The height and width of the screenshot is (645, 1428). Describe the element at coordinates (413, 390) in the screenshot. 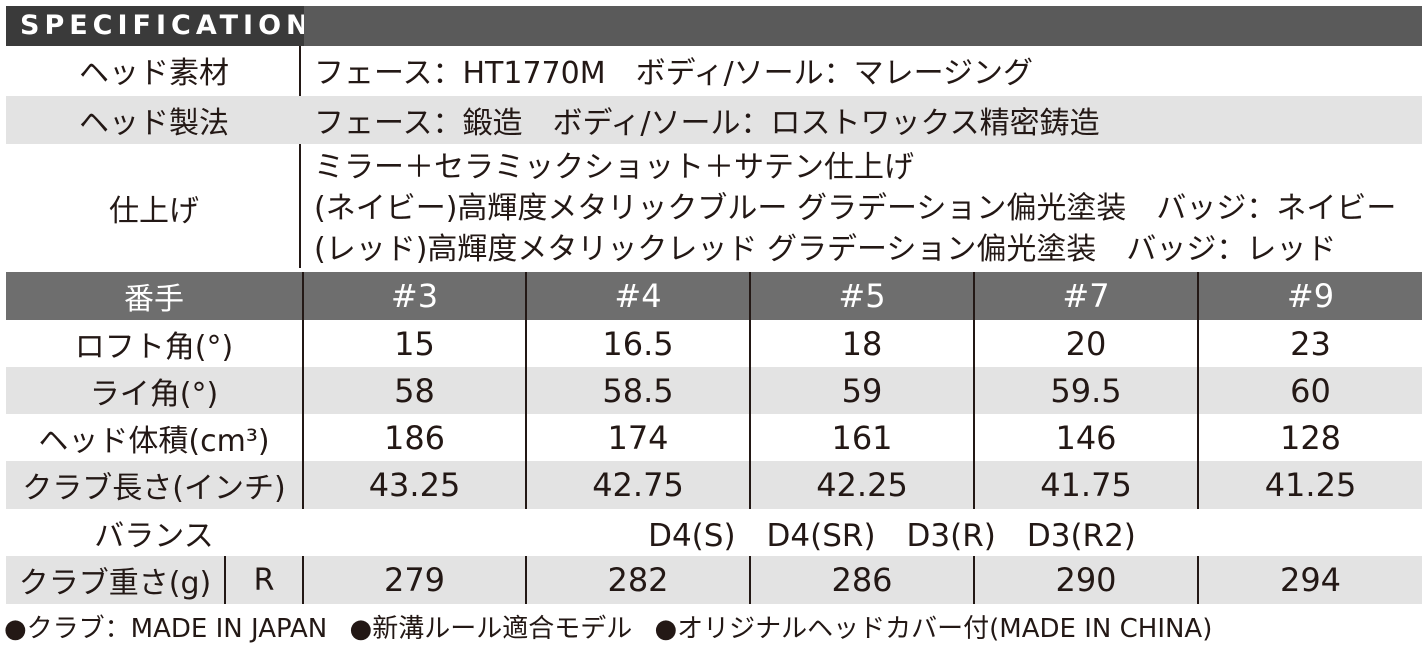

I see `table-cell: 58` at that location.